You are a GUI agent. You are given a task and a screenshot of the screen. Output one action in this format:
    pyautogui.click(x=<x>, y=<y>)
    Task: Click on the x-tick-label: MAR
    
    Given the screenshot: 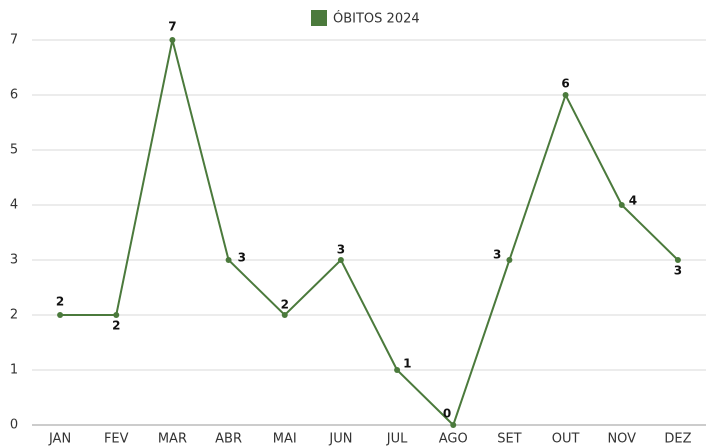 What is the action you would take?
    pyautogui.click(x=172, y=439)
    